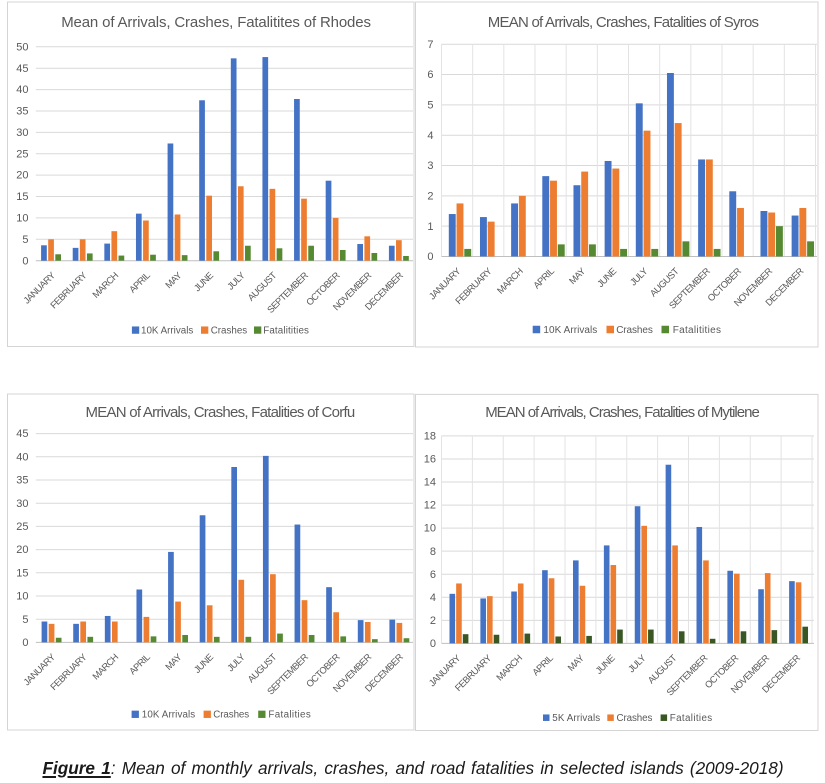  Describe the element at coordinates (430, 483) in the screenshot. I see `svg-text: 14` at that location.